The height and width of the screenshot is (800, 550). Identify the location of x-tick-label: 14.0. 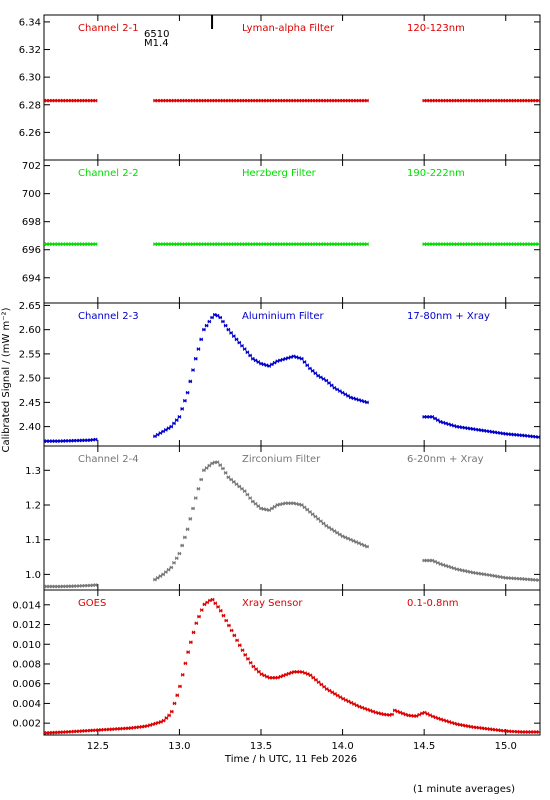
(342, 746).